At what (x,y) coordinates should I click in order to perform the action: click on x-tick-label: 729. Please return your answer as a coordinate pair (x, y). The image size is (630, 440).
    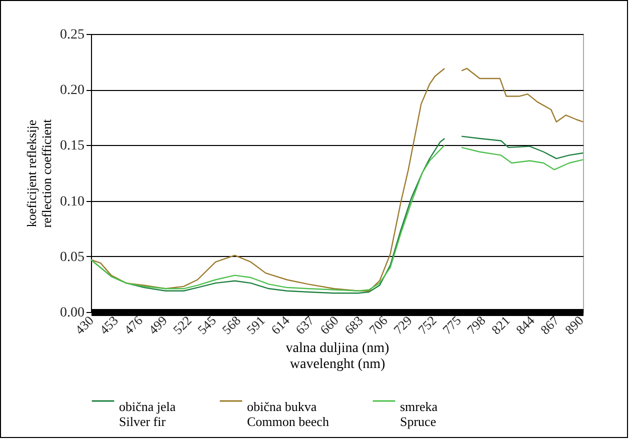
    Looking at the image, I should click on (402, 325).